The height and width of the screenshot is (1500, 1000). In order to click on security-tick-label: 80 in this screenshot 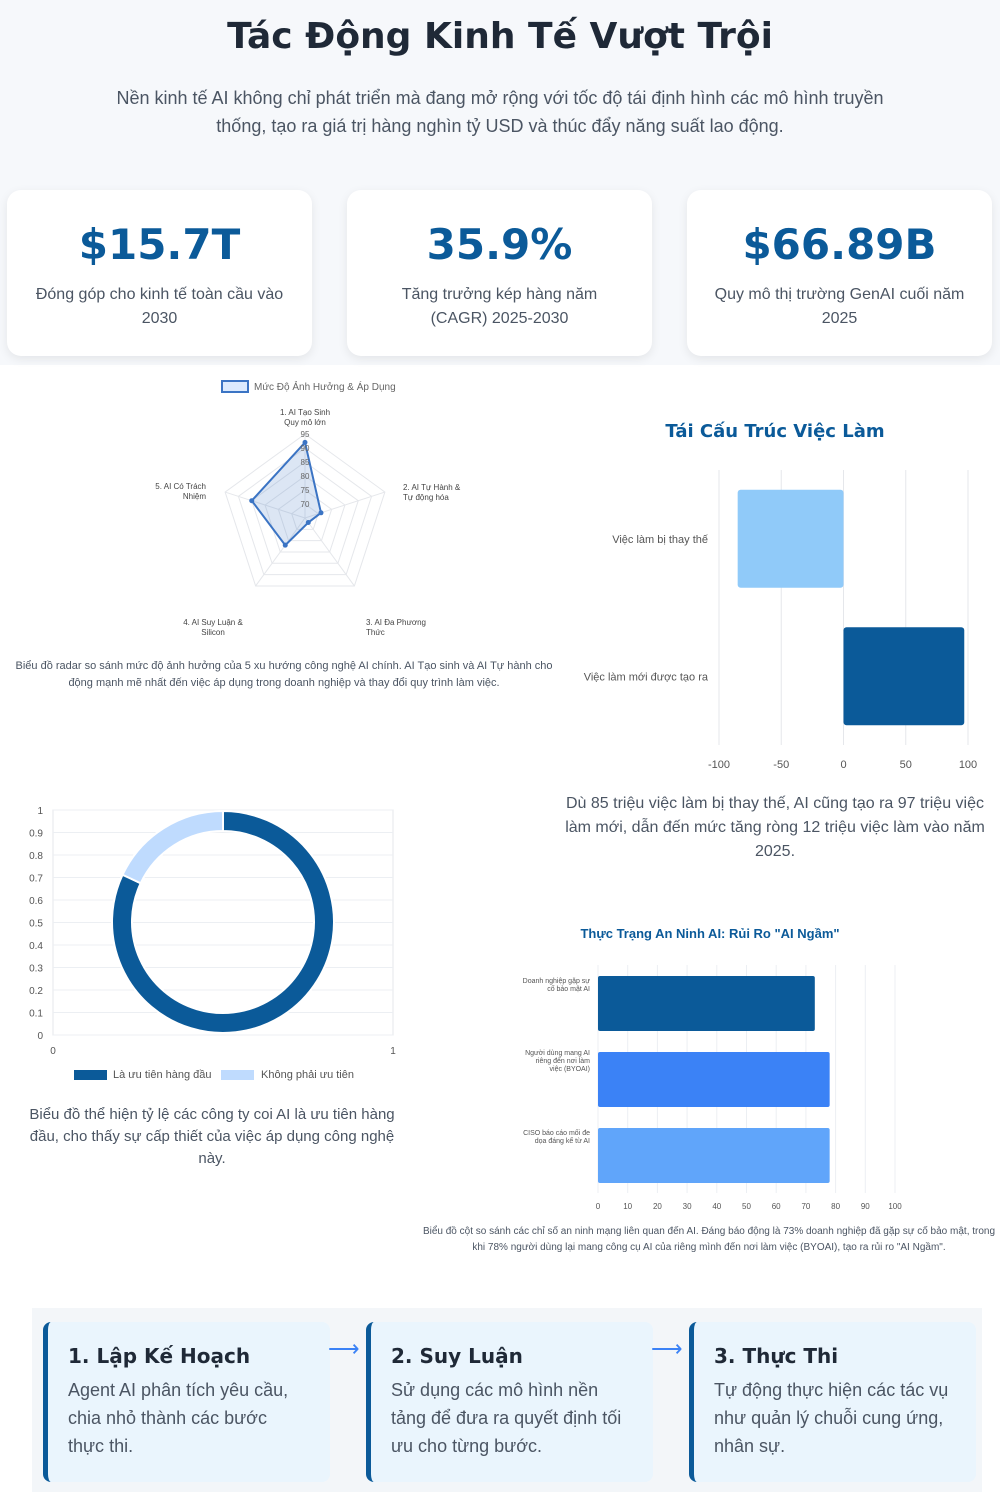, I will do `click(835, 1206)`.